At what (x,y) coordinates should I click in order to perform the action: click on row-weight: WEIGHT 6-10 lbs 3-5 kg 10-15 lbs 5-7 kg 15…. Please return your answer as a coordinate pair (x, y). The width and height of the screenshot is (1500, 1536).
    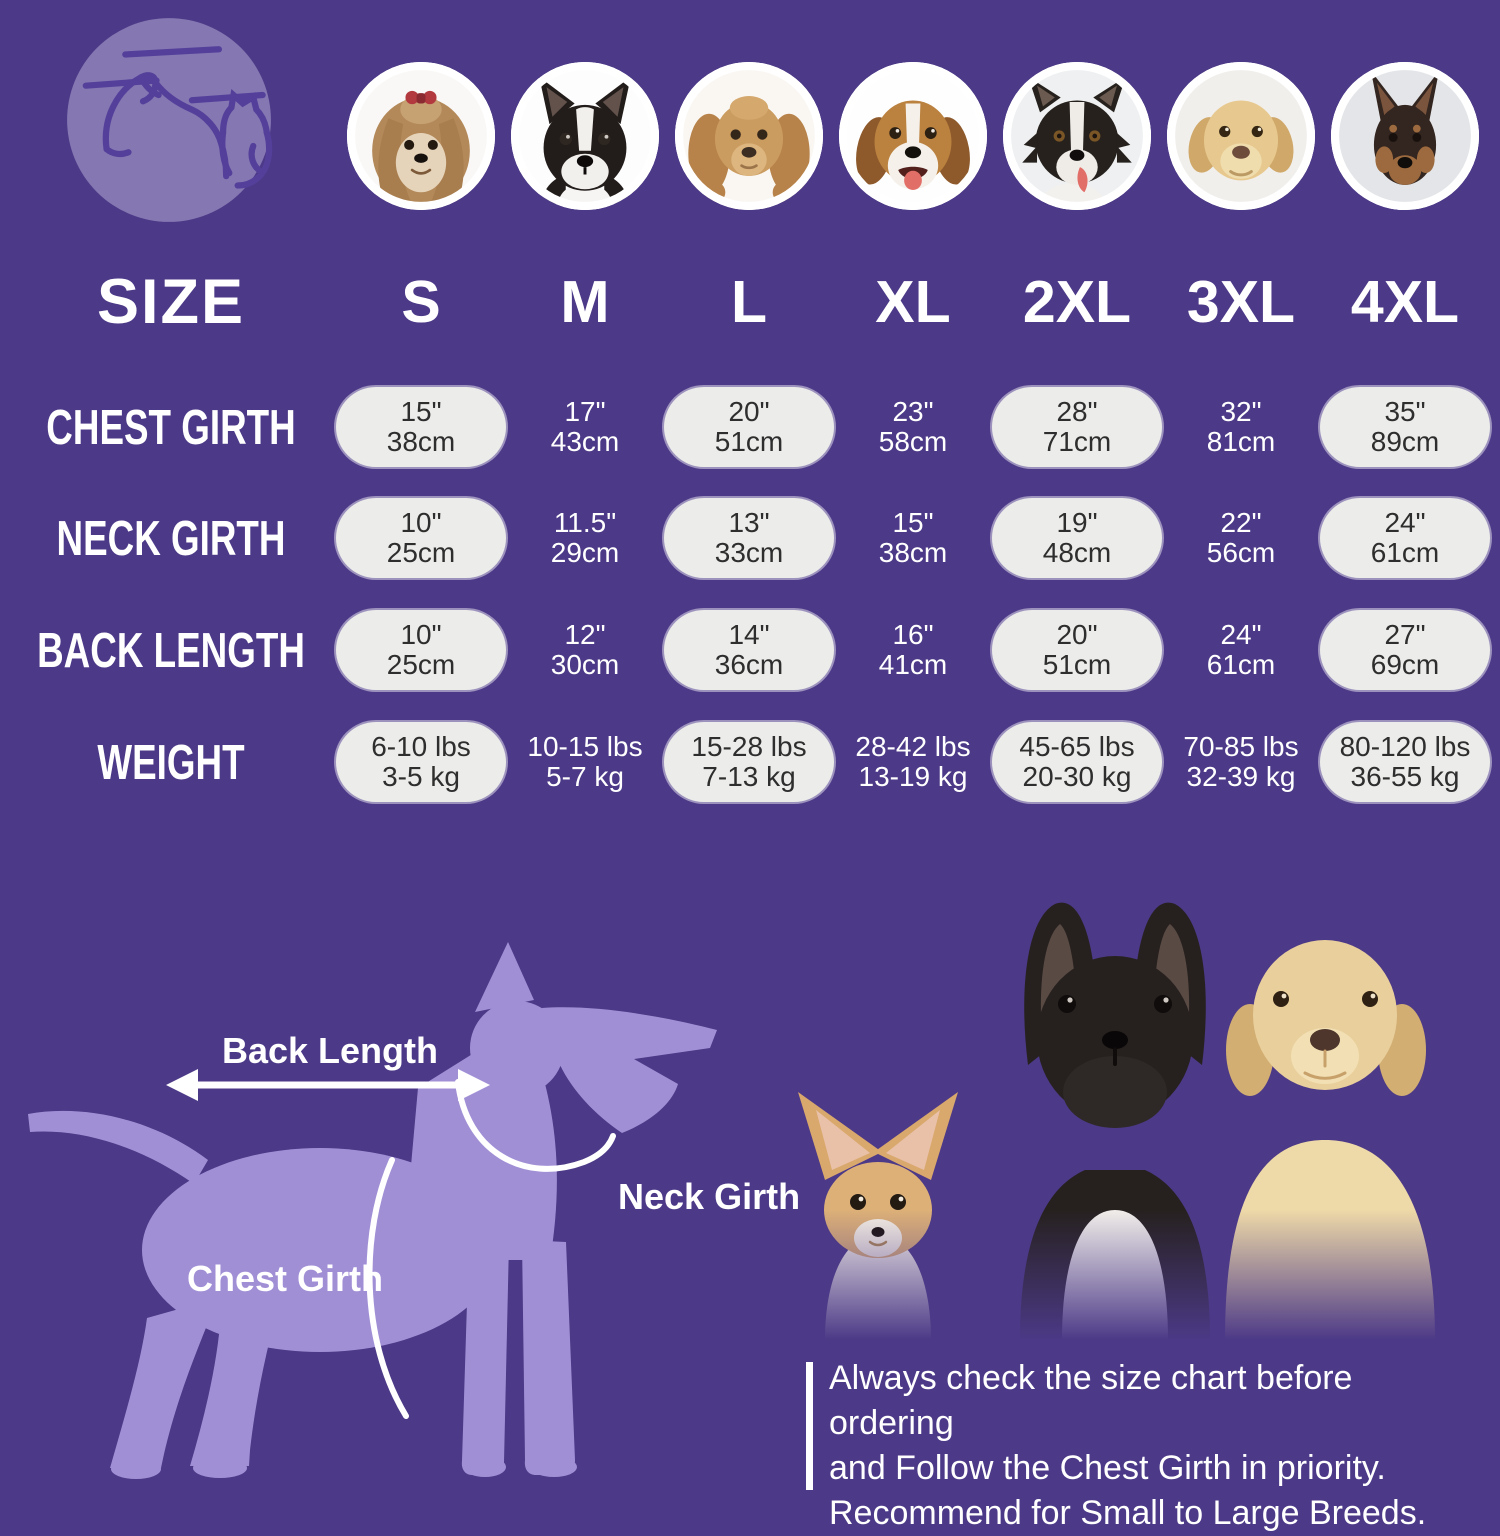
    Looking at the image, I should click on (750, 762).